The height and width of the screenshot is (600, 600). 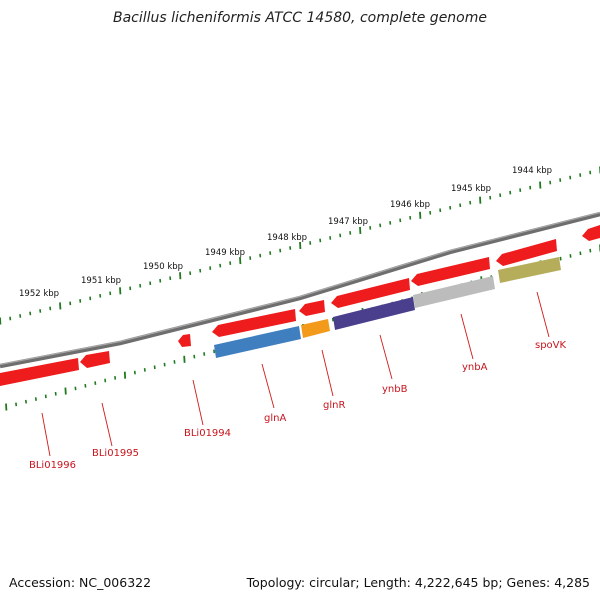 What do you see at coordinates (275, 418) in the screenshot?
I see `gene-label-glnA: glnA` at bounding box center [275, 418].